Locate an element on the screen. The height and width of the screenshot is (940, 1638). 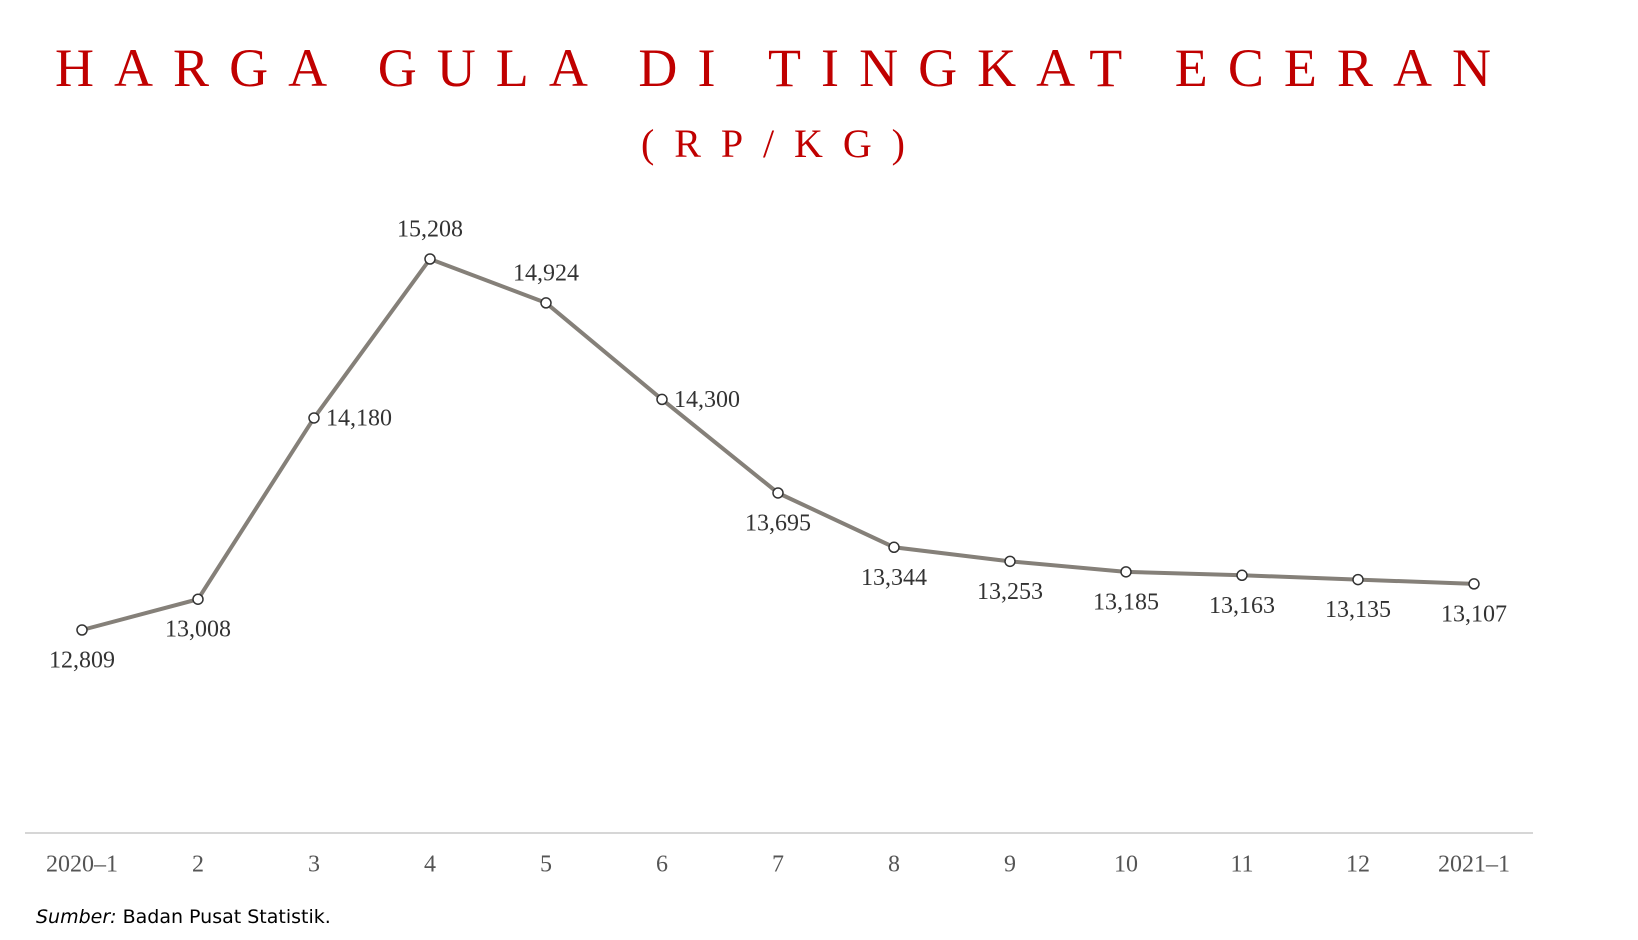
x-tick-label: 2021–1 is located at coordinates (1474, 865).